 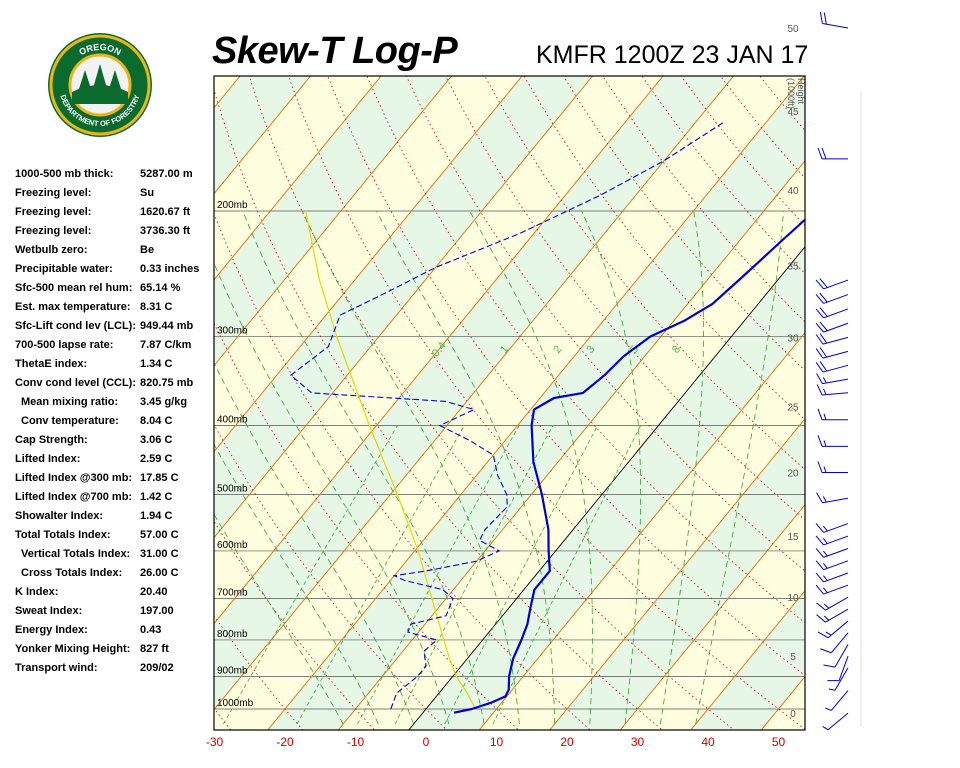 What do you see at coordinates (115, 595) in the screenshot?
I see `index-row: K Index: 20.40` at bounding box center [115, 595].